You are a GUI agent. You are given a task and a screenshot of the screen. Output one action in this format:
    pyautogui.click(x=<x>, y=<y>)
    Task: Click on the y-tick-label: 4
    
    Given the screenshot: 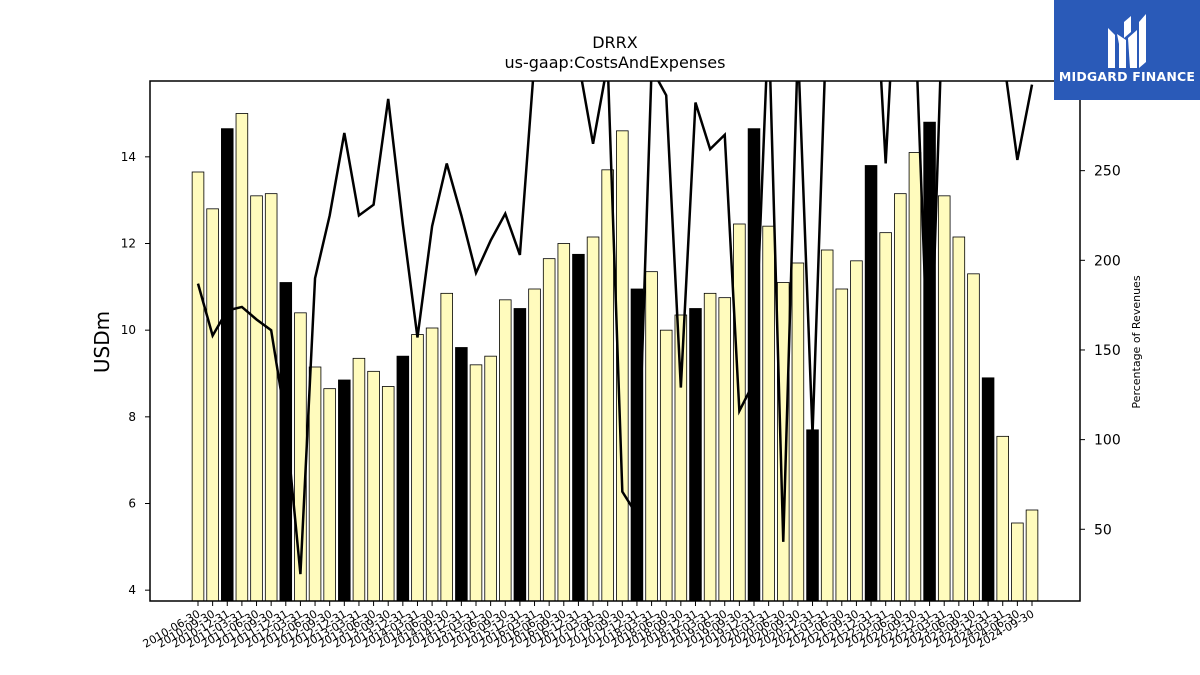 What is the action you would take?
    pyautogui.click(x=132, y=590)
    